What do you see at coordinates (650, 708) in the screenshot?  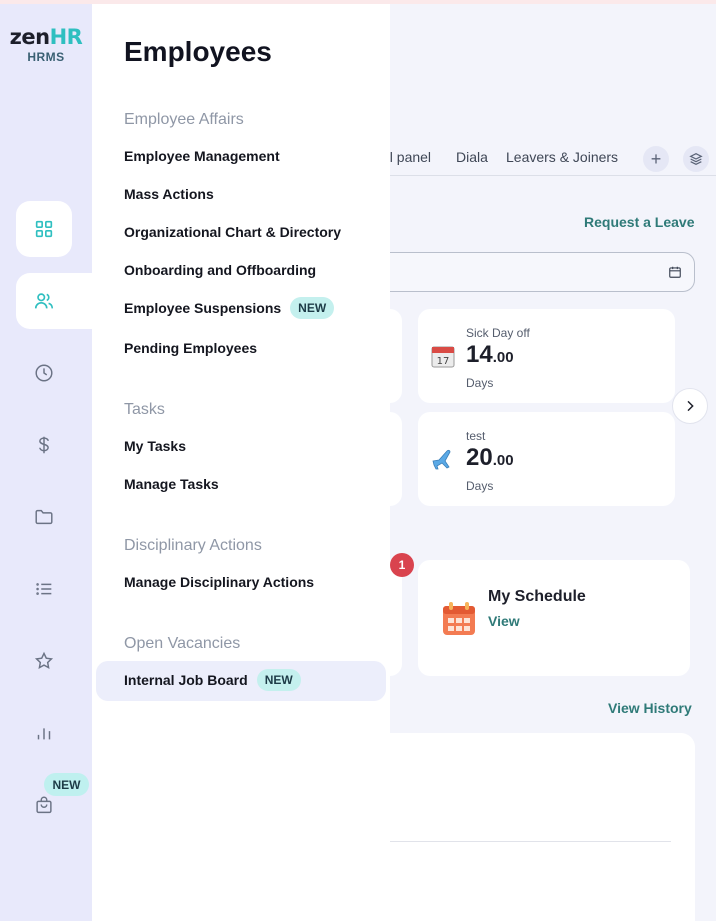 I see `view-history-link: View History` at bounding box center [650, 708].